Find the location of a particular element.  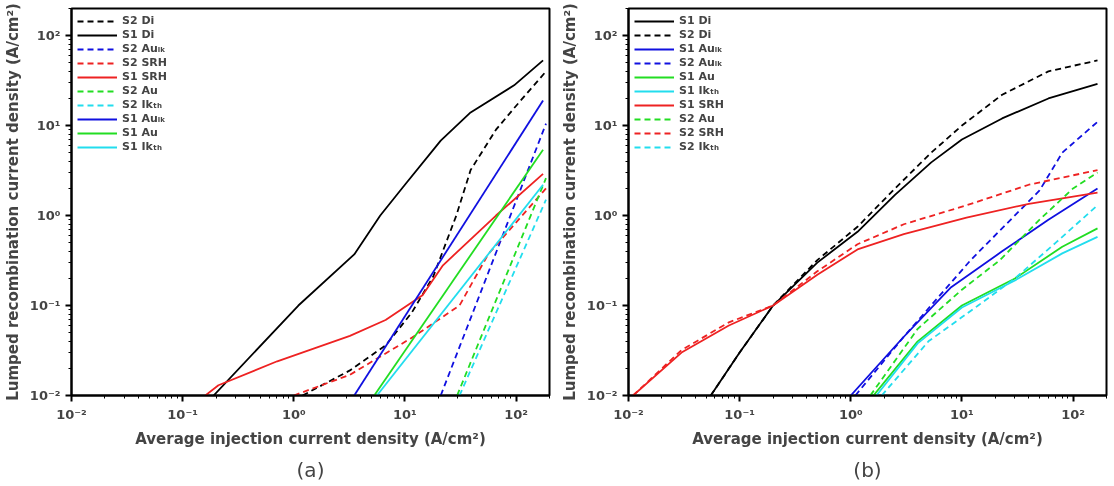

text: (b) is located at coordinates (867, 469).